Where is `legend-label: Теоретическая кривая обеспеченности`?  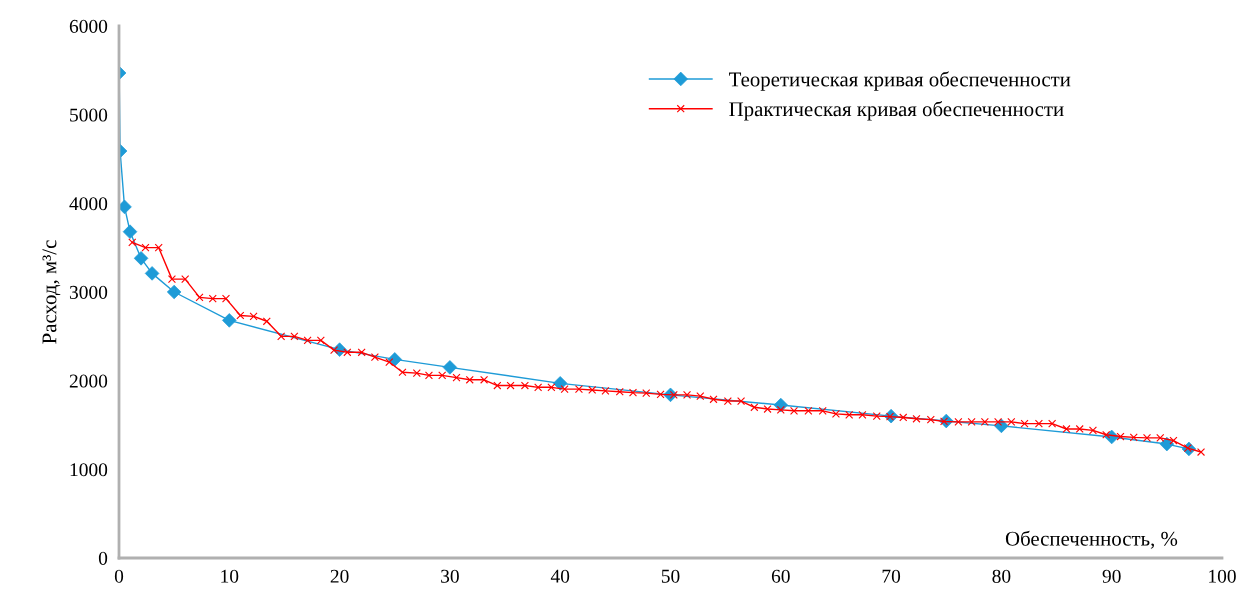 legend-label: Теоретическая кривая обеспеченности is located at coordinates (900, 81).